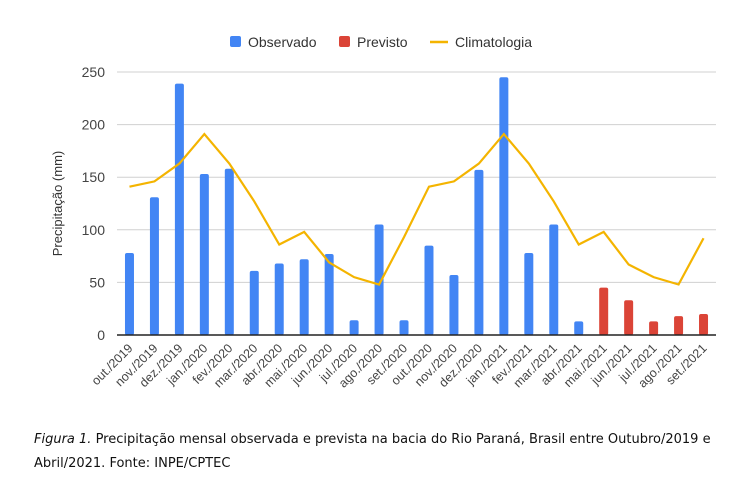 Image resolution: width=754 pixels, height=494 pixels. I want to click on caption-label: Figura 1., so click(63, 439).